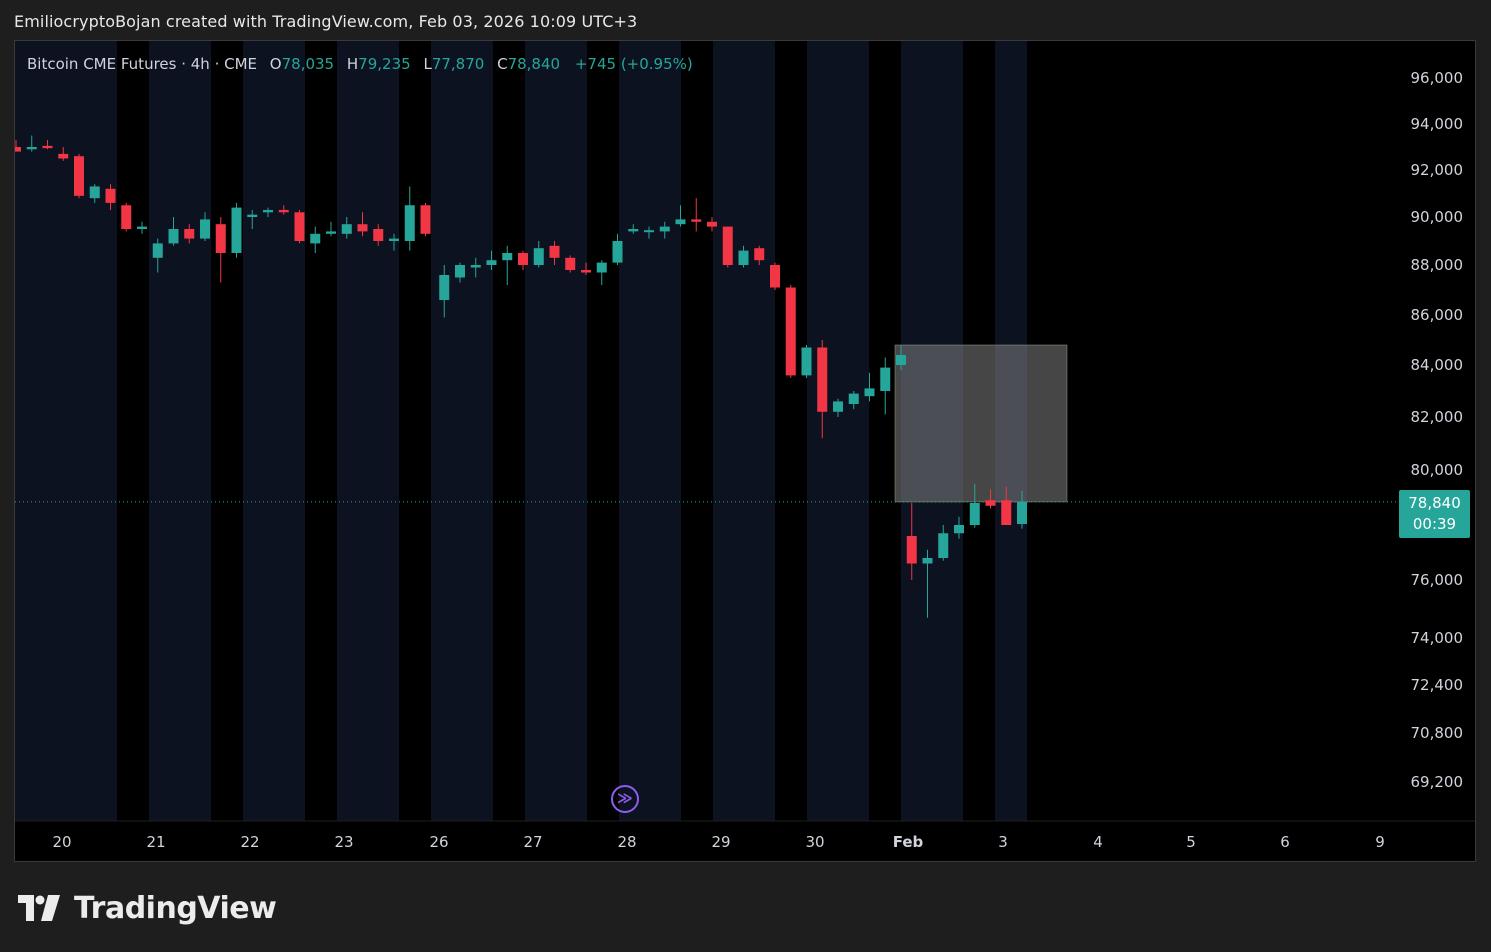 The image size is (1491, 952). I want to click on time-axis-label: Feb, so click(908, 842).